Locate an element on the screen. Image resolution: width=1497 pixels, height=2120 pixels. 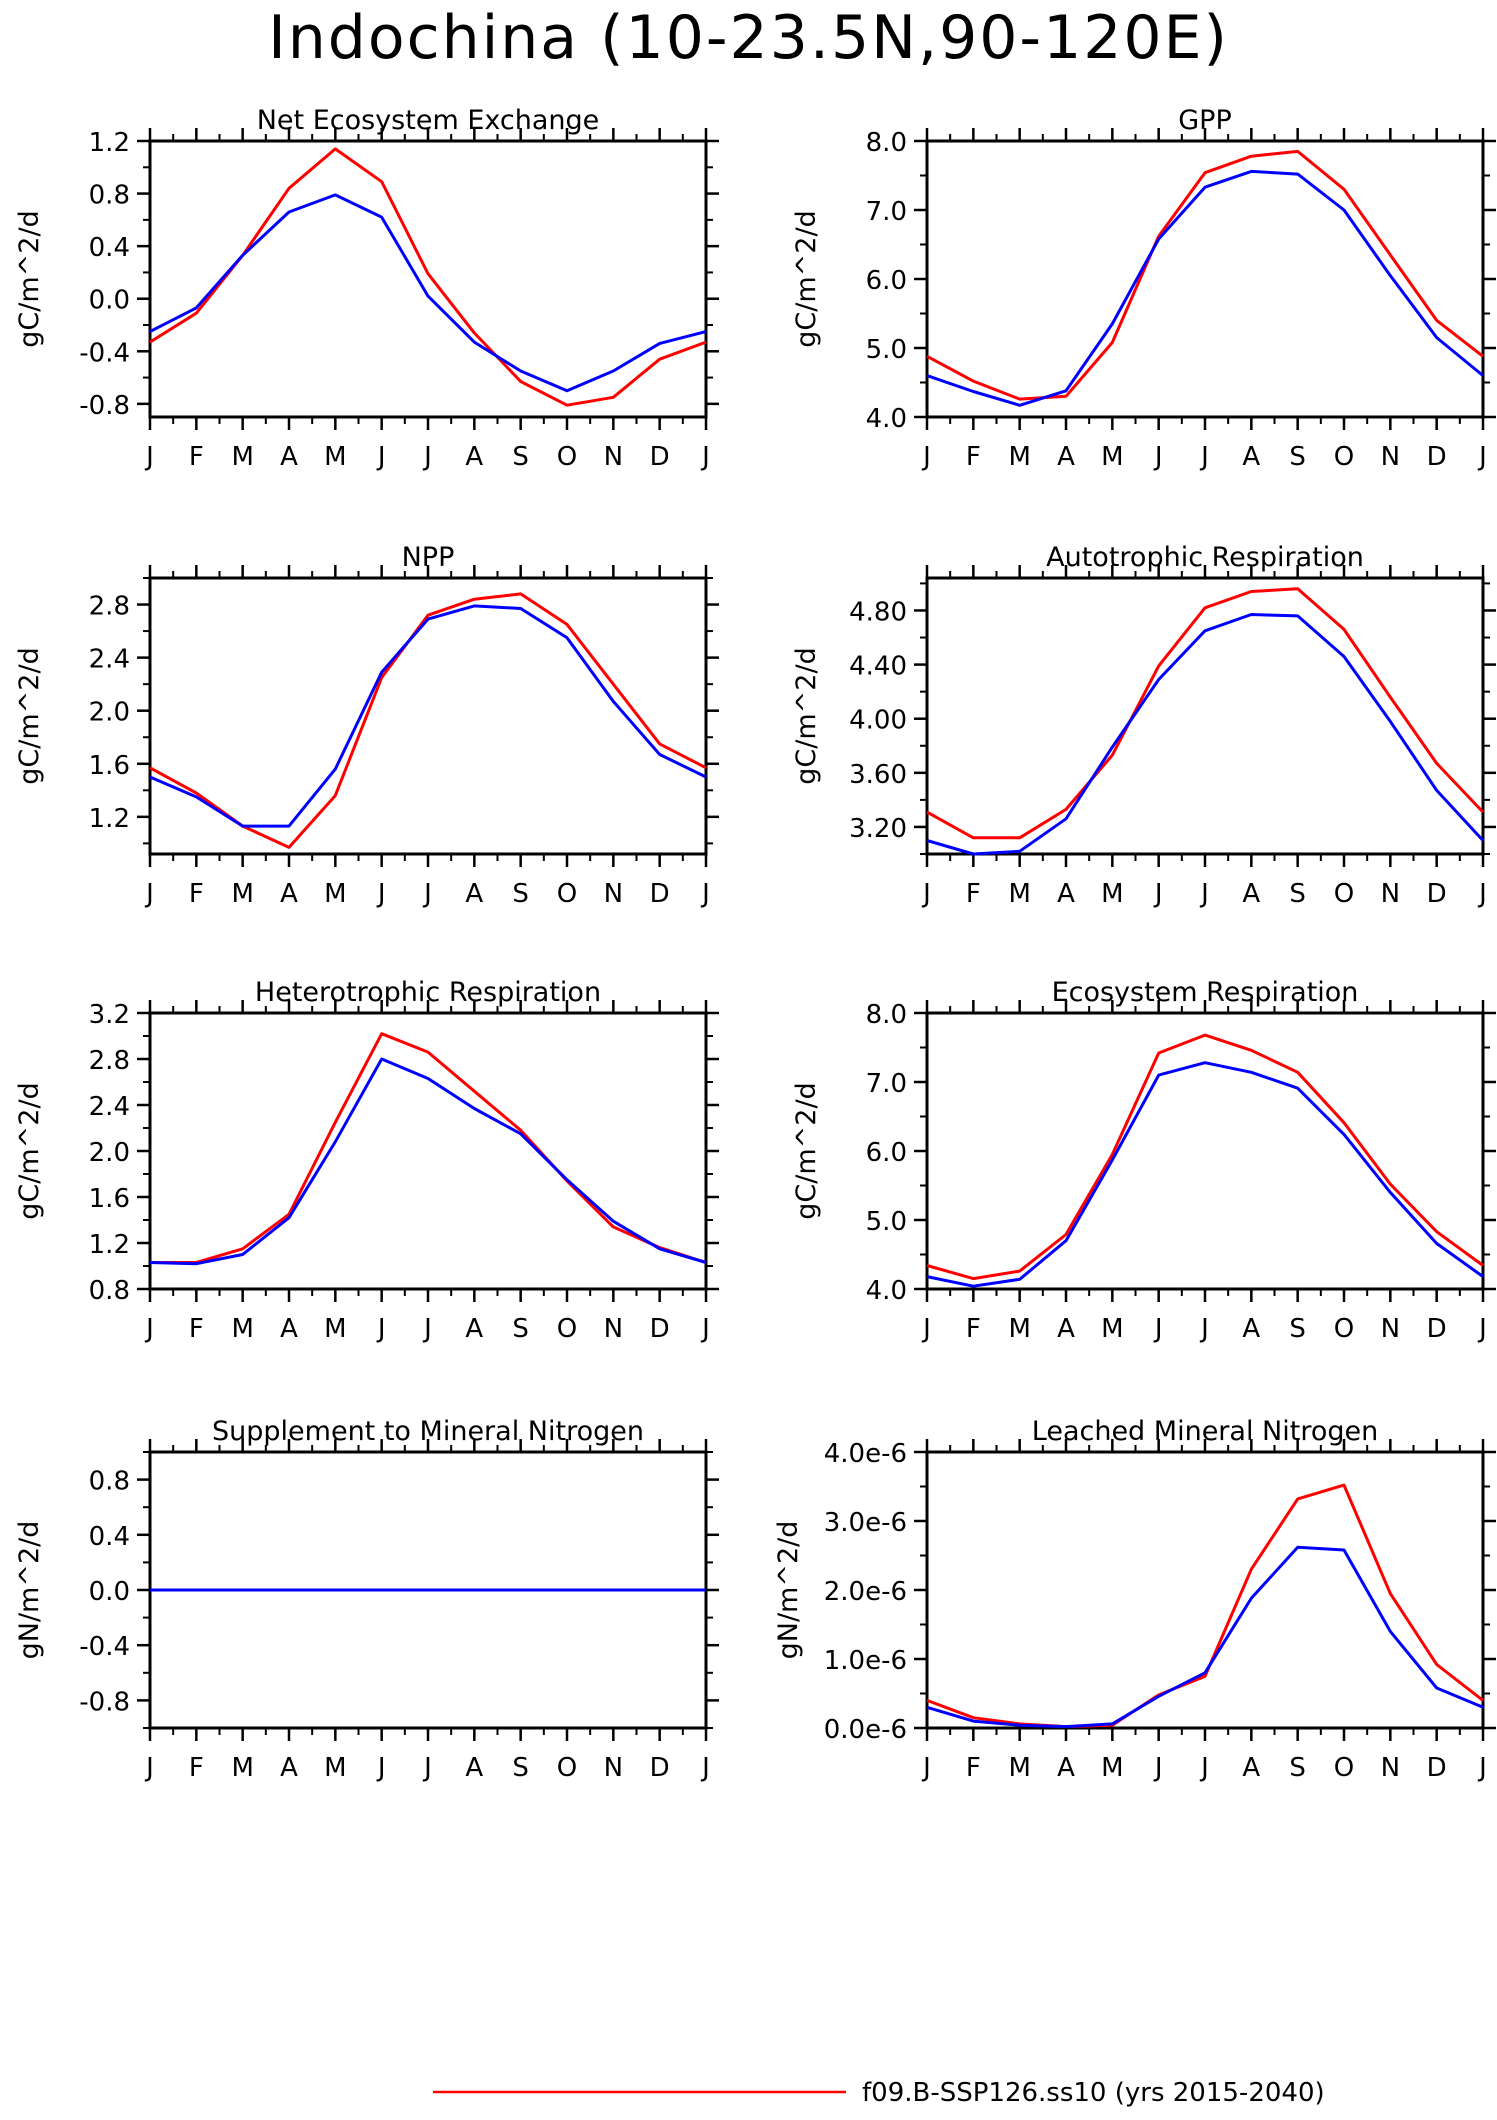
y-tick-label: 2.0e-6 is located at coordinates (865, 1592).